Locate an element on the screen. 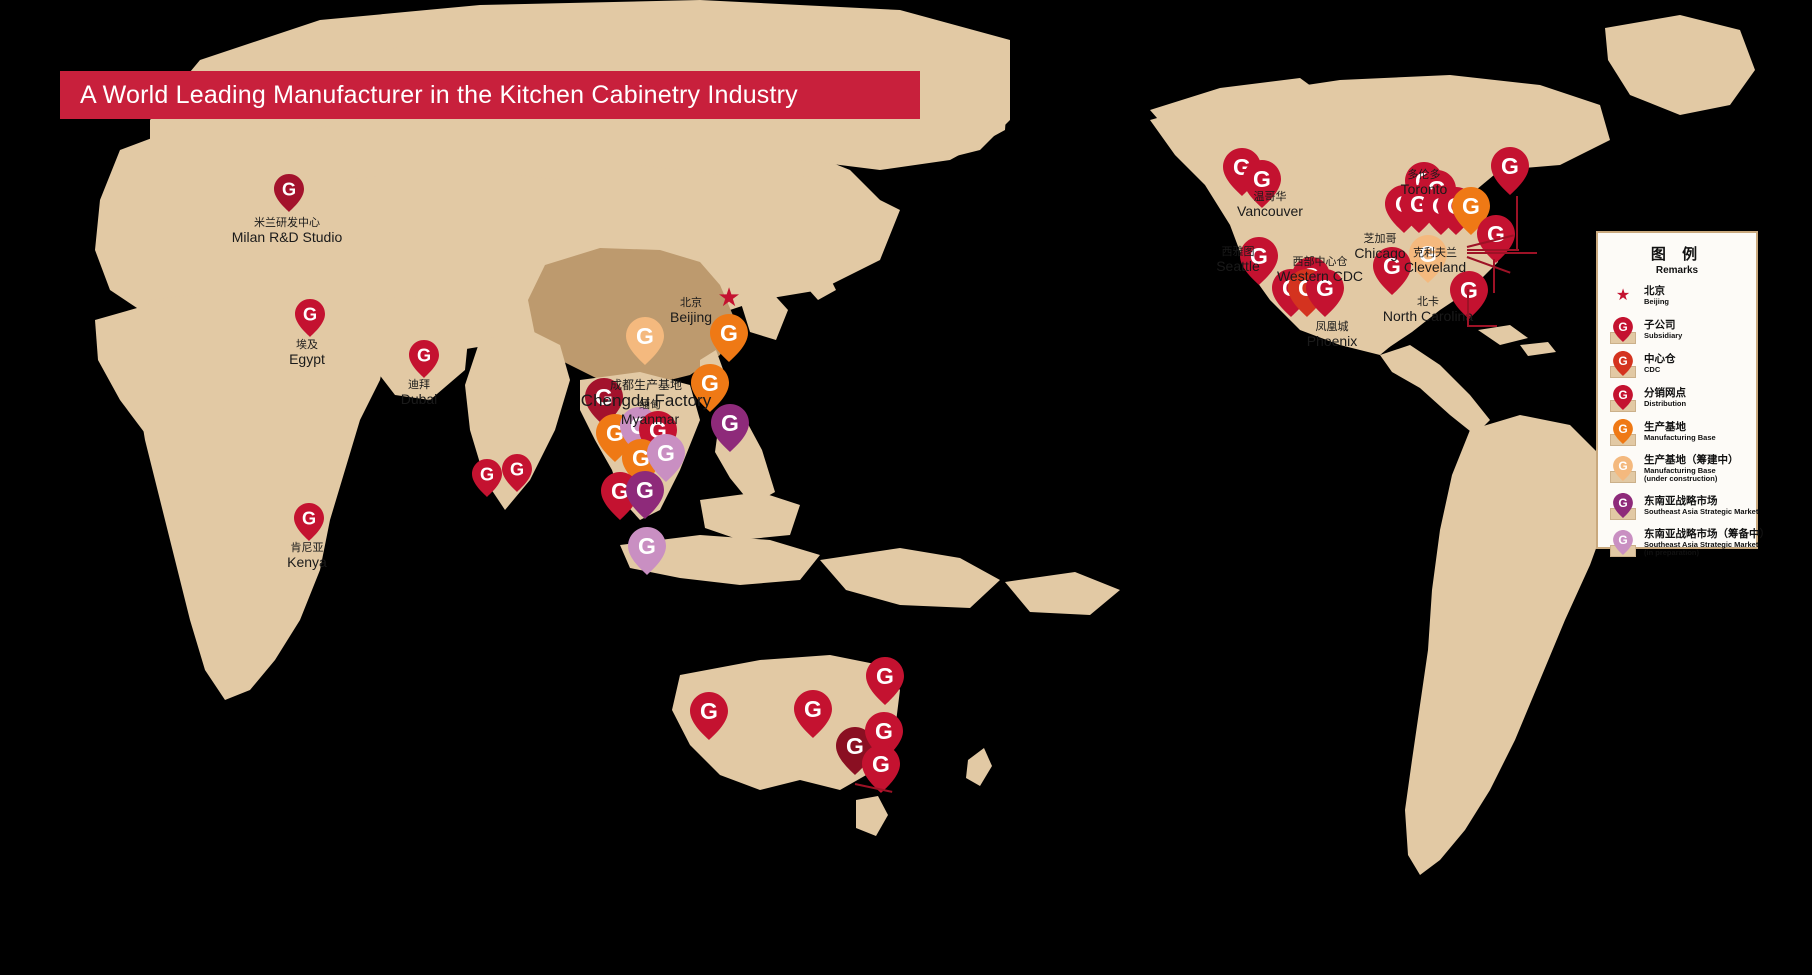 The height and width of the screenshot is (975, 1812). pin-singapore: G is located at coordinates (645, 495).